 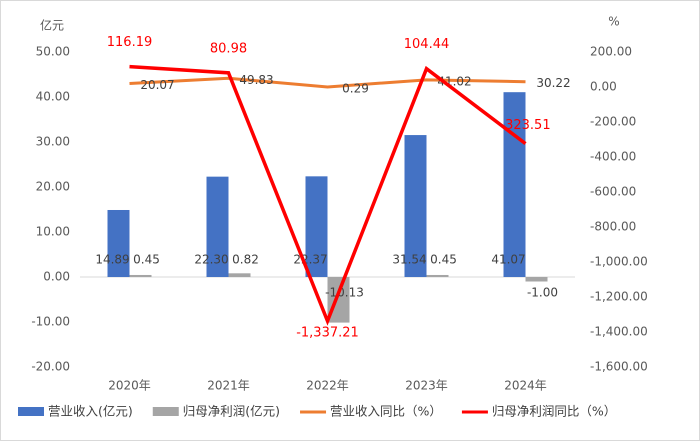 I want to click on data-label: 116.19, so click(x=130, y=42).